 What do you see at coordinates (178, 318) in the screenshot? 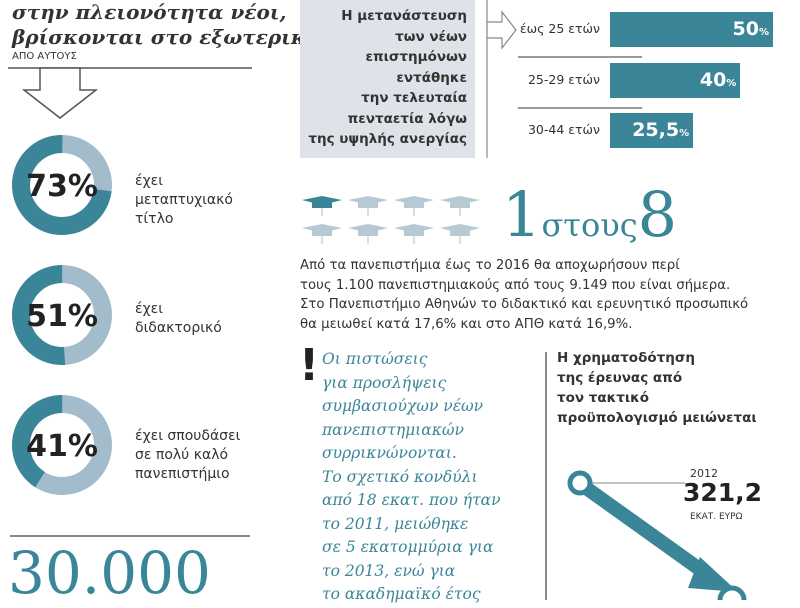
I see `donut-caption-2: έχει διδακτορικό` at bounding box center [178, 318].